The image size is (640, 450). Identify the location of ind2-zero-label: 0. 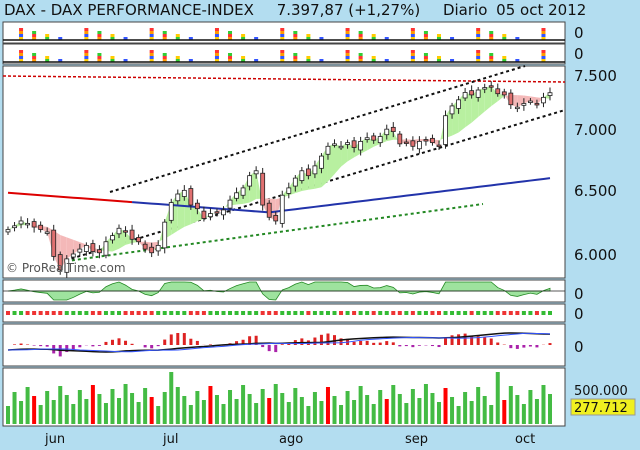
(579, 54).